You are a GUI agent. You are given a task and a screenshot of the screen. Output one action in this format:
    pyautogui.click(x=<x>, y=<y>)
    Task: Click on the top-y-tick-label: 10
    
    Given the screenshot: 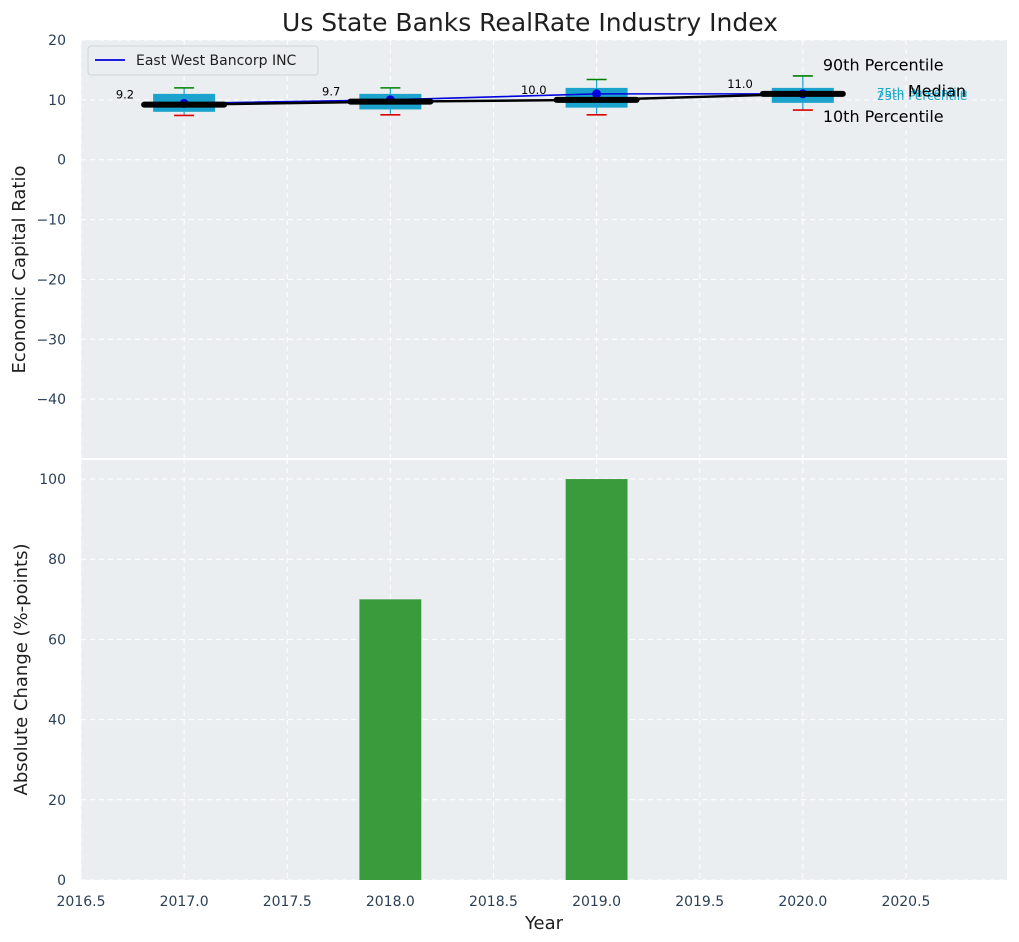 What is the action you would take?
    pyautogui.click(x=57, y=101)
    